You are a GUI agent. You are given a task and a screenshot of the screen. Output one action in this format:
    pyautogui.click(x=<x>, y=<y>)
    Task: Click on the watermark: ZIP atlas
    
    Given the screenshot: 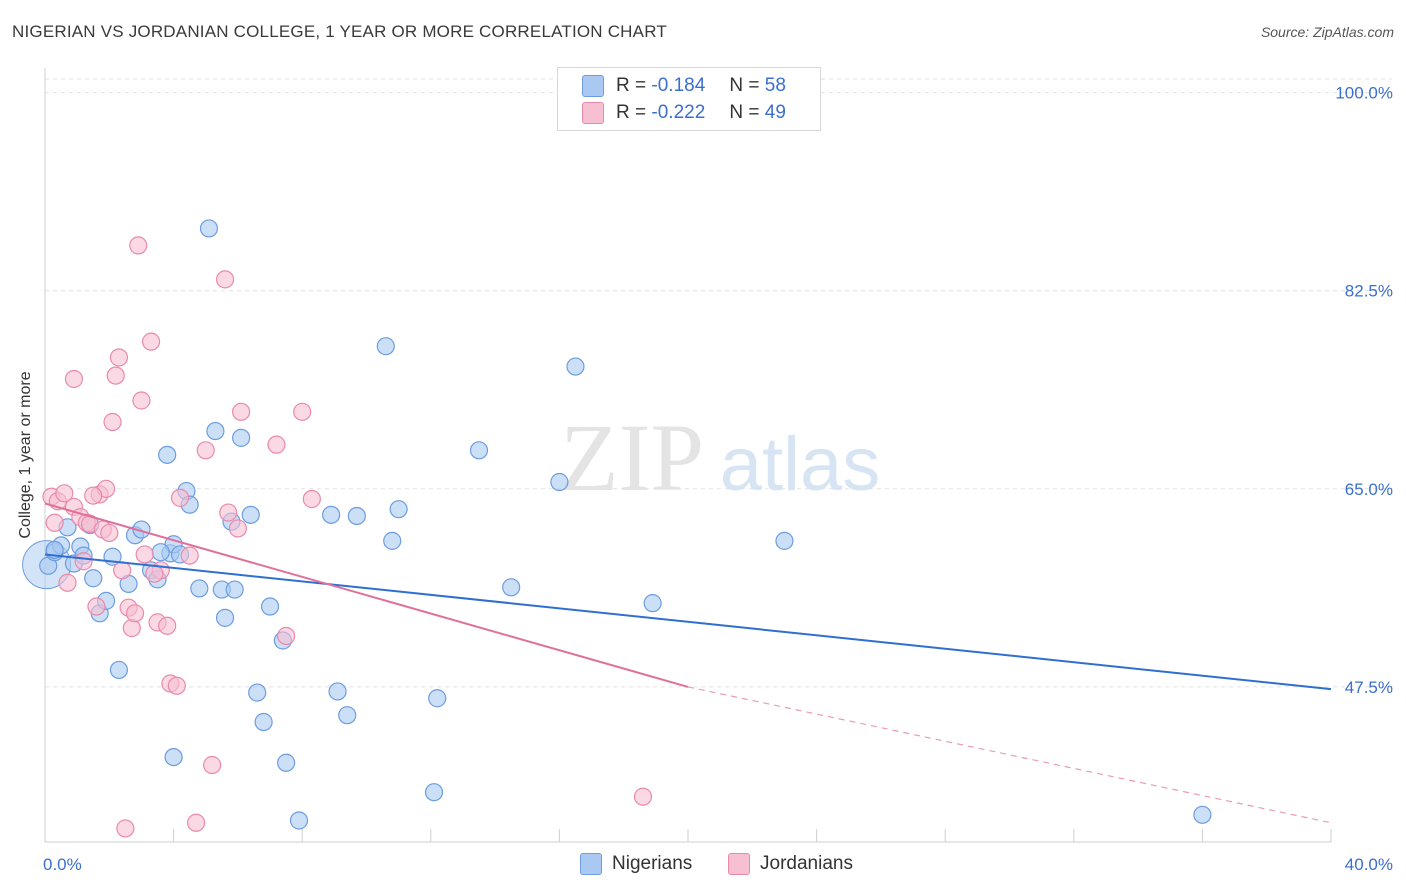 What is the action you would take?
    pyautogui.click(x=720, y=457)
    